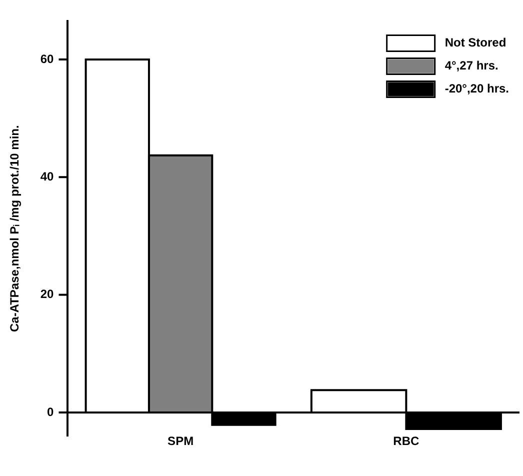  Describe the element at coordinates (475, 43) in the screenshot. I see `legend-label: Not Stored` at that location.